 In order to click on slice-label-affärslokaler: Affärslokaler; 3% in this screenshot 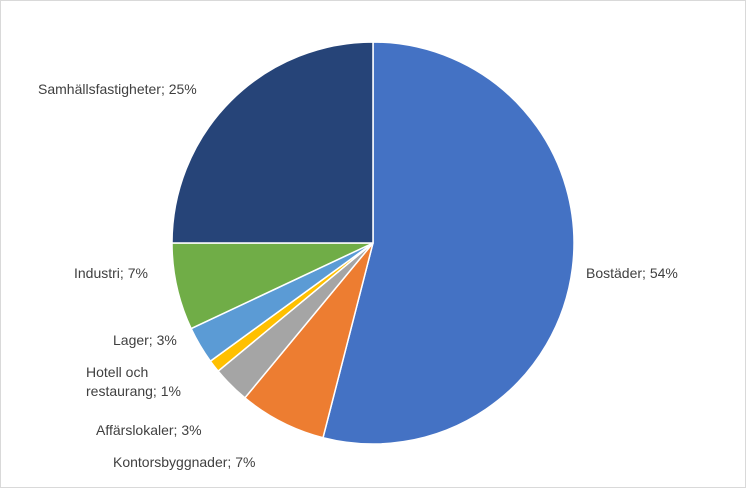, I will do `click(149, 430)`.